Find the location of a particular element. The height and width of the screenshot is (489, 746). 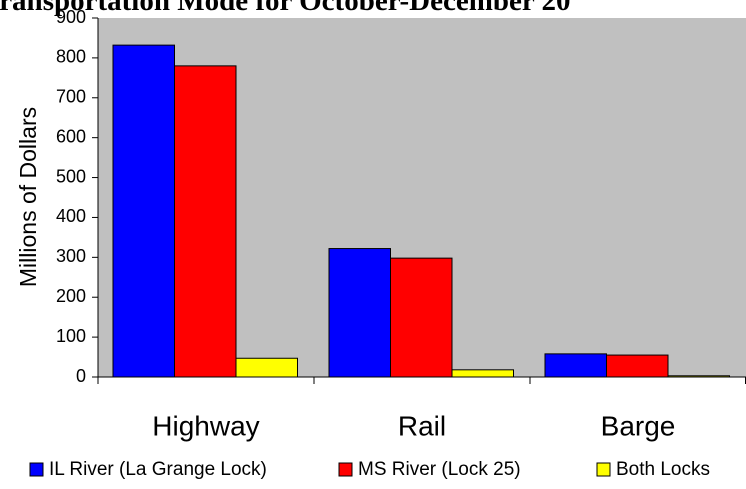

y-axis-label: Millions of Dollars is located at coordinates (28, 197).